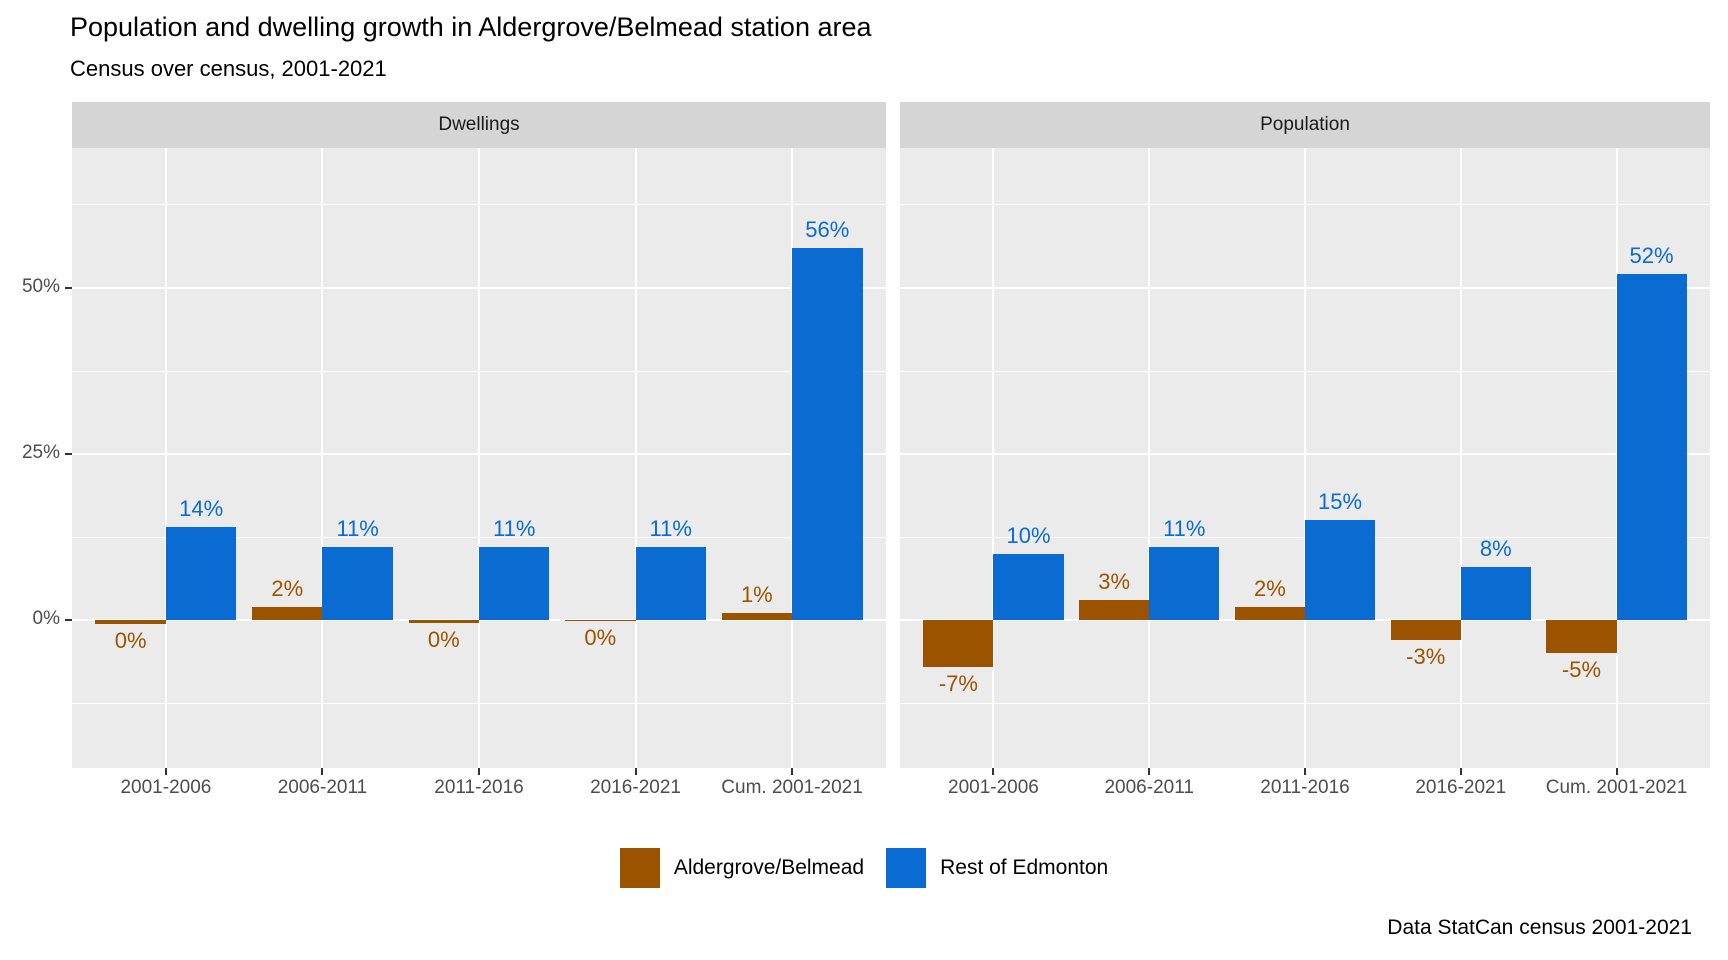 This screenshot has height=960, width=1728. What do you see at coordinates (1028, 535) in the screenshot?
I see `bar-value-label: 10%` at bounding box center [1028, 535].